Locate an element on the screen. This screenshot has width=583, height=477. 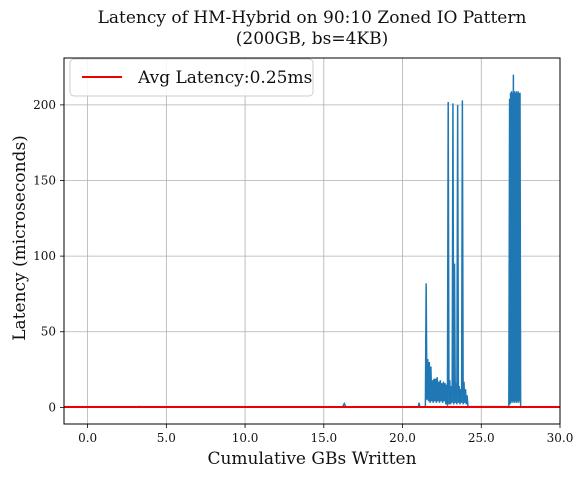
x-tick-label: 30.0 is located at coordinates (560, 438).